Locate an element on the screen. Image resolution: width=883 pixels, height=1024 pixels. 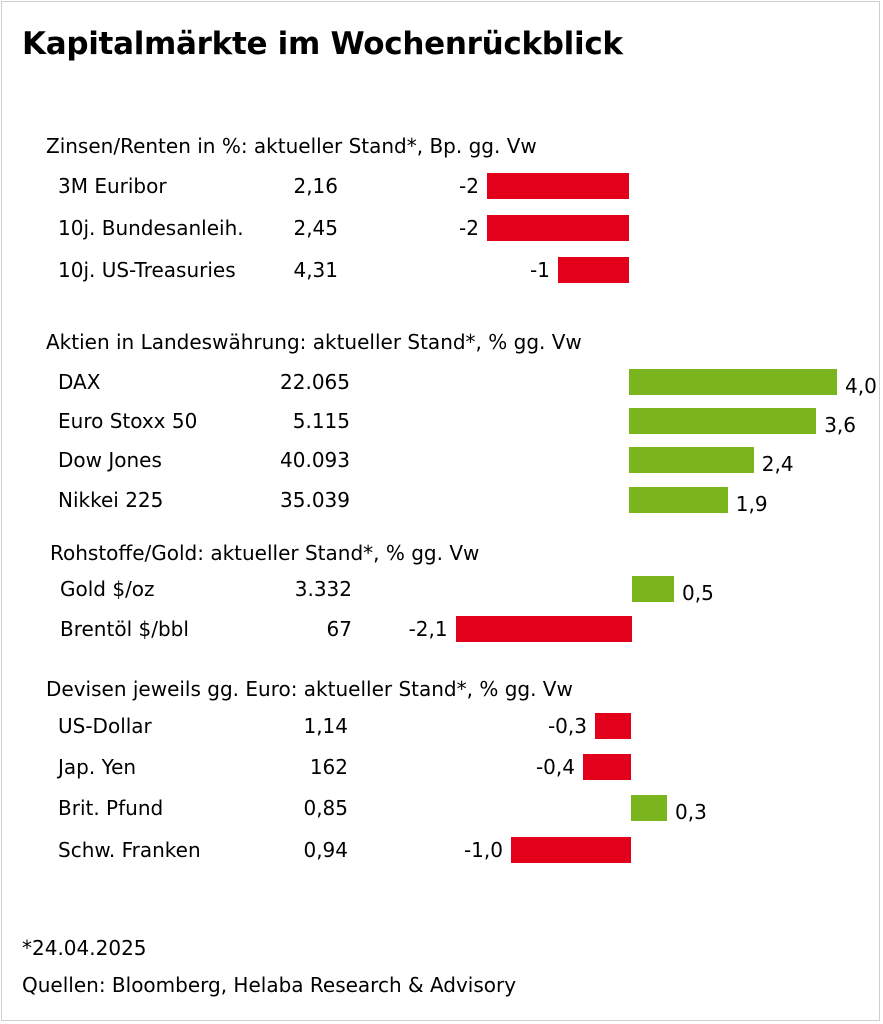
level-value: 1,14 is located at coordinates (325, 726).